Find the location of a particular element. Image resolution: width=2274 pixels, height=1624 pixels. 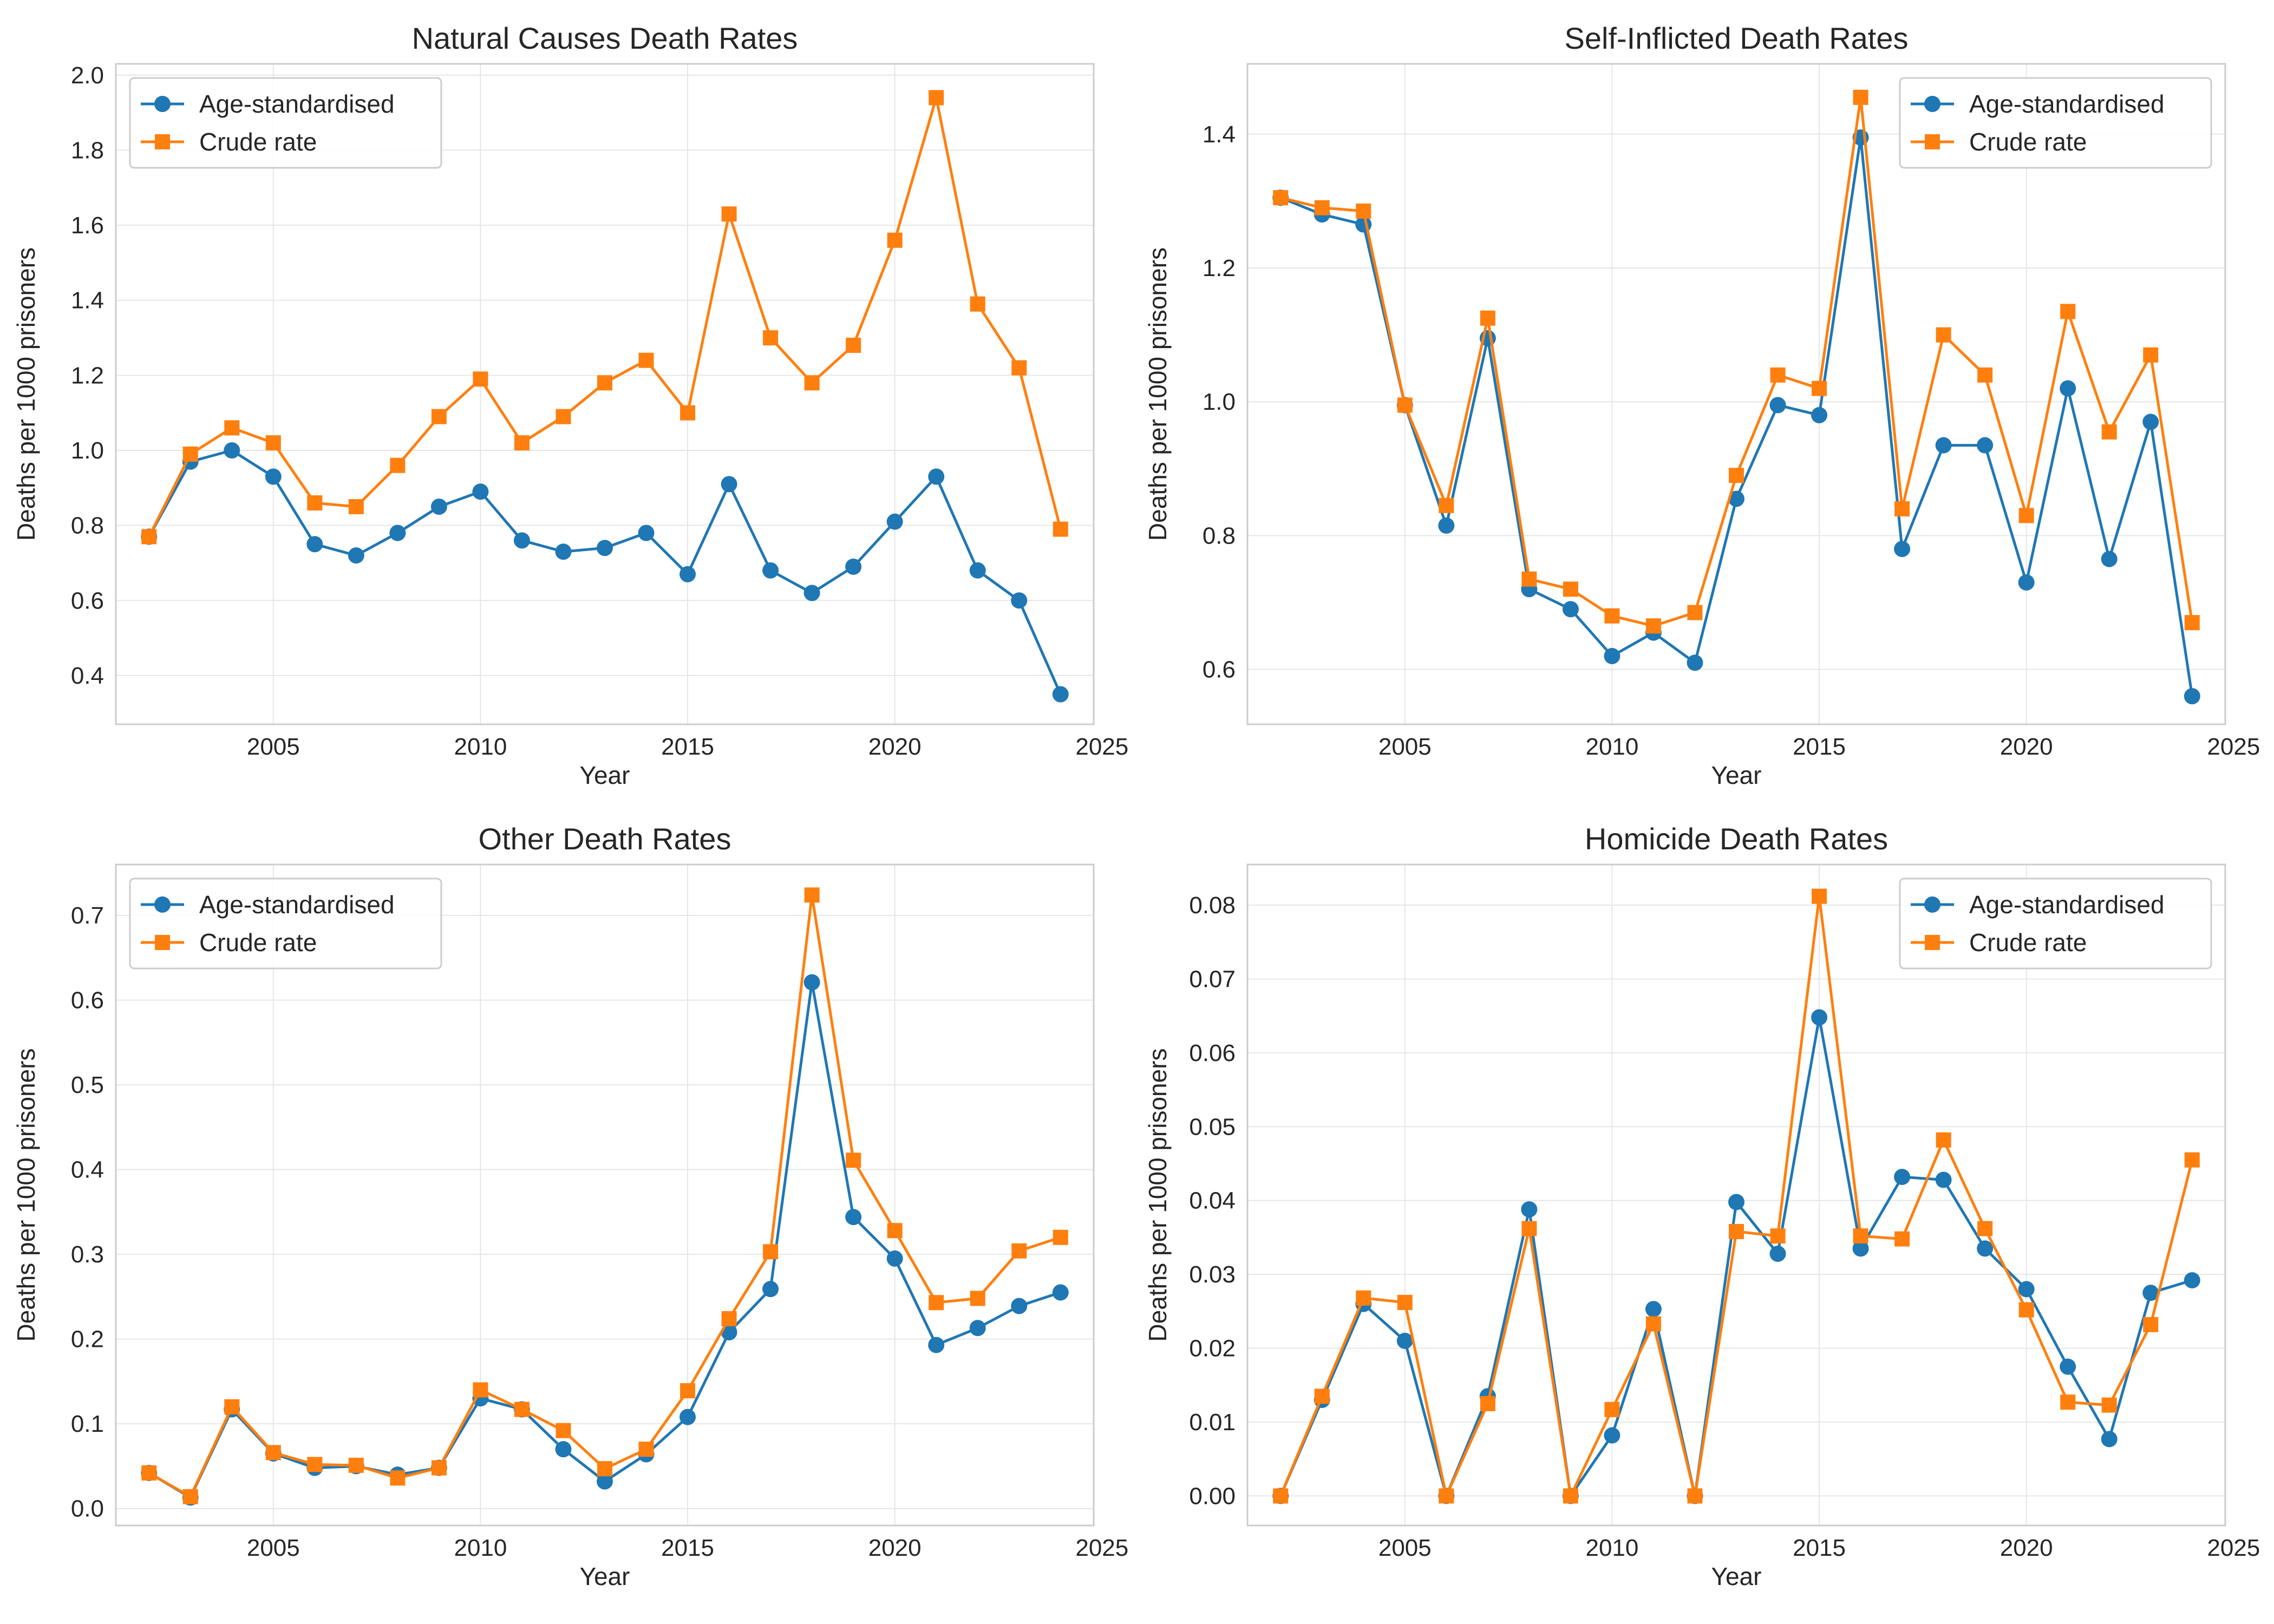

series-crude-rate is located at coordinates (605, 317).